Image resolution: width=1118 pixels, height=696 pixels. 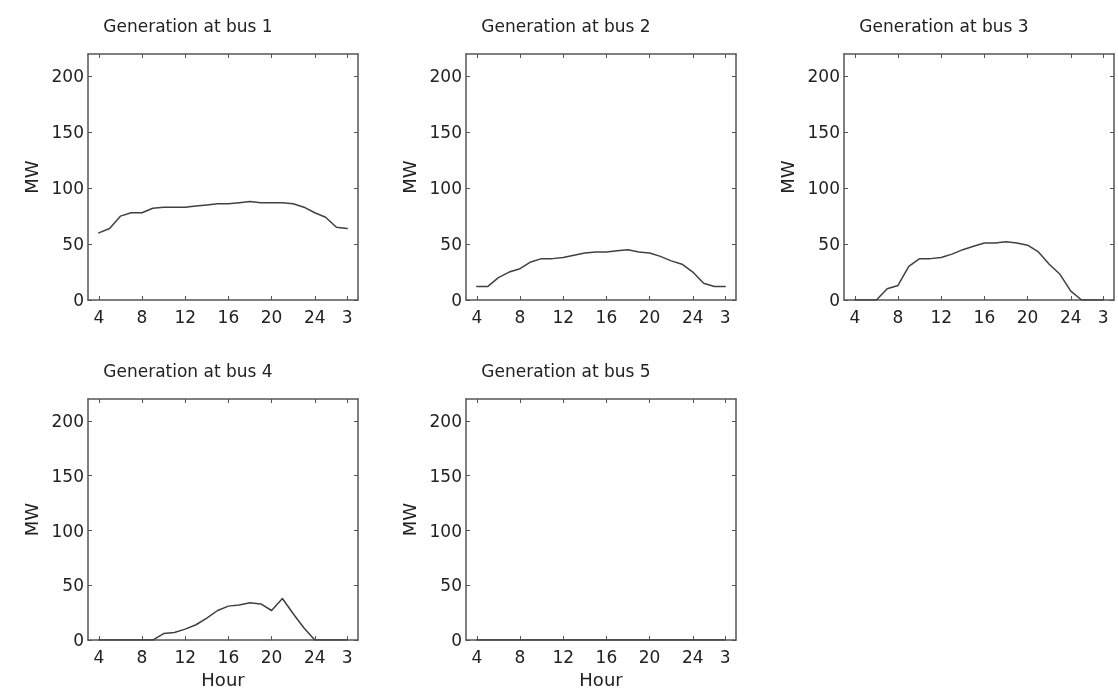 What do you see at coordinates (188, 25) in the screenshot?
I see `chart-title: Generation at bus 1` at bounding box center [188, 25].